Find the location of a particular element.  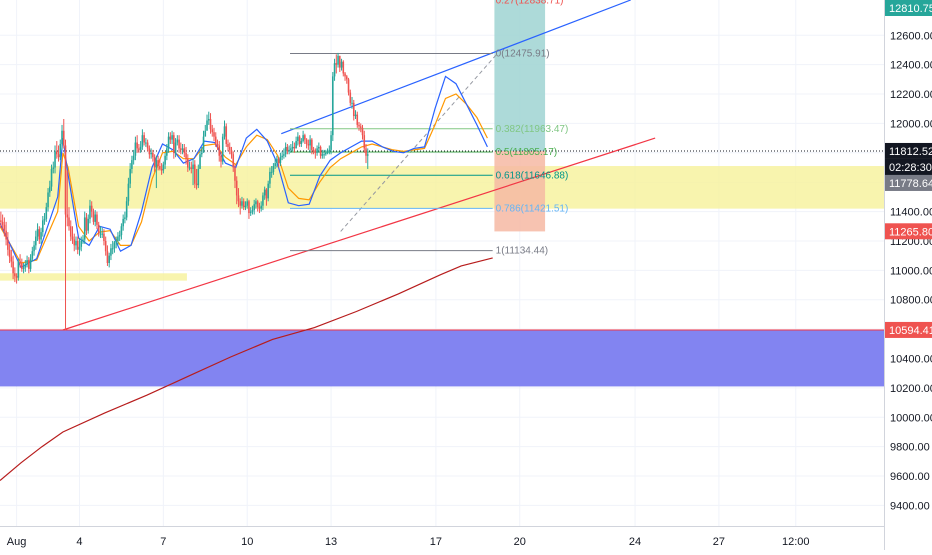

support-zone is located at coordinates (442, 187).